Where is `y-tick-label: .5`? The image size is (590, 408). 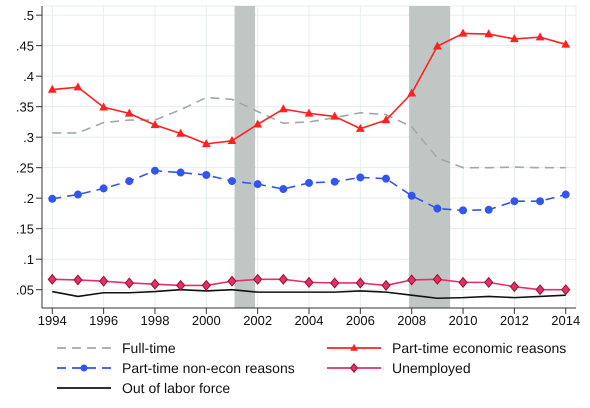
y-tick-label: .5 is located at coordinates (28, 15).